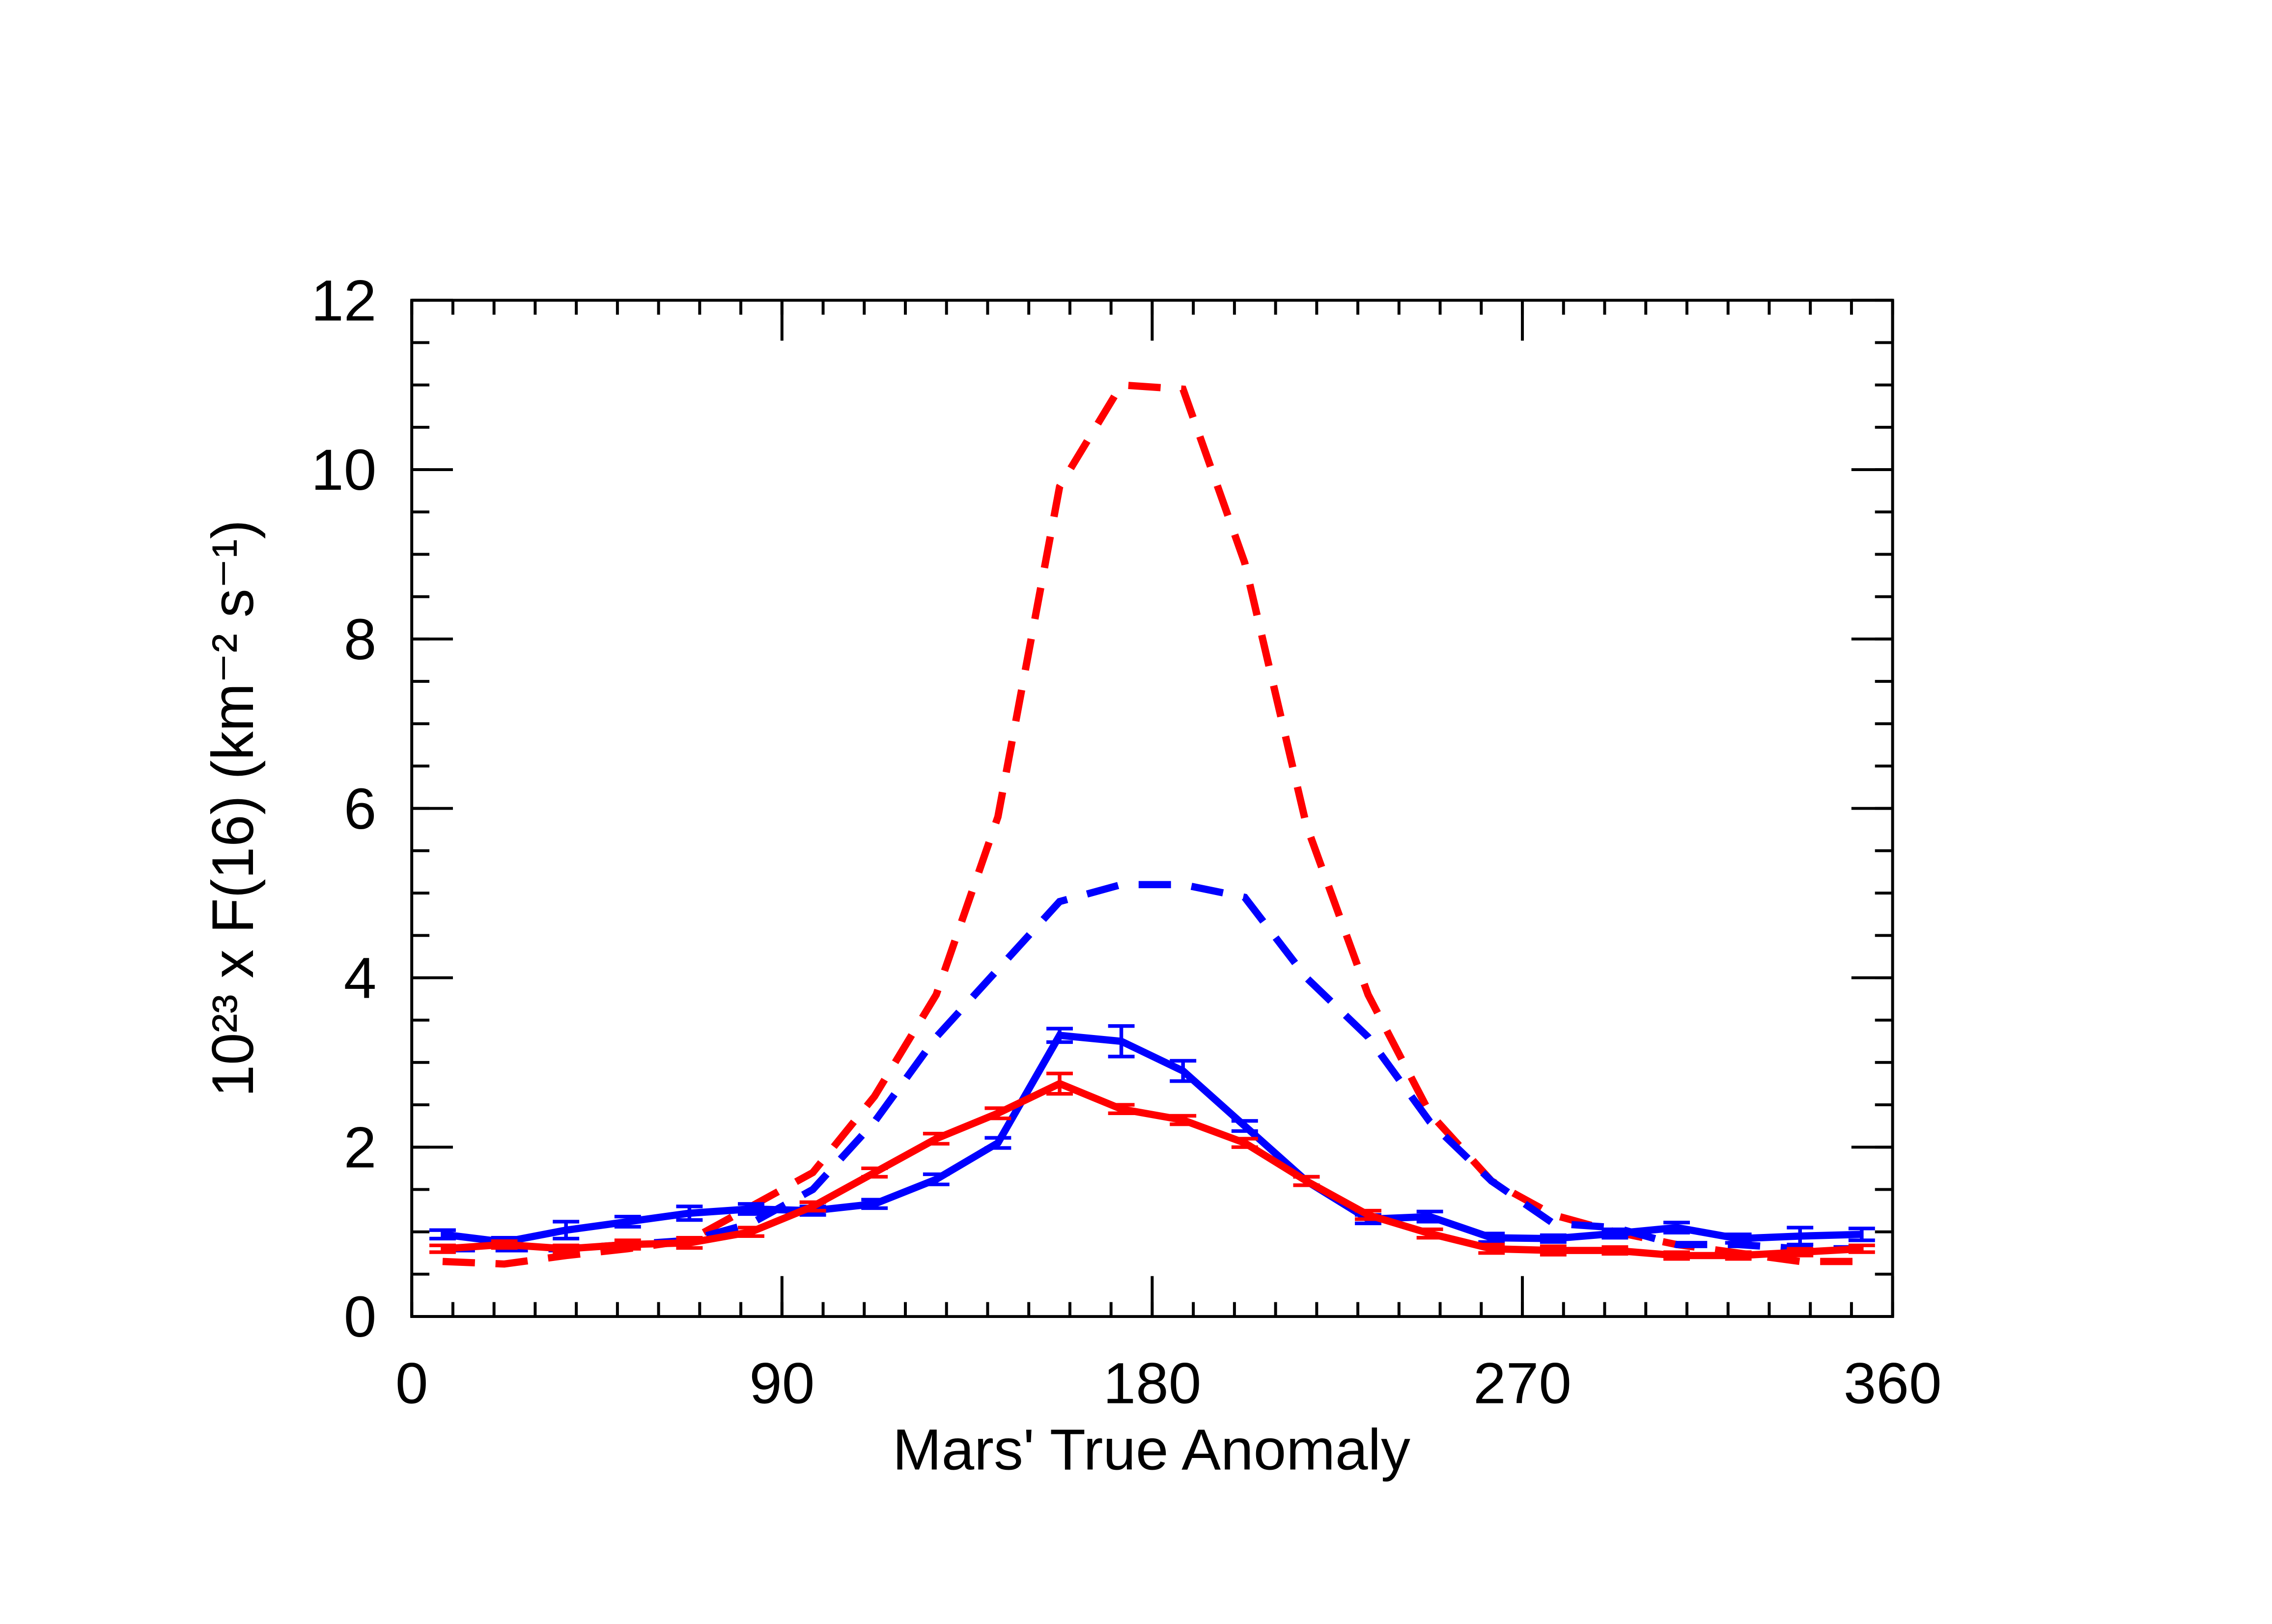 The height and width of the screenshot is (1624, 2272). What do you see at coordinates (360, 1148) in the screenshot?
I see `y-tick-label: 2` at bounding box center [360, 1148].